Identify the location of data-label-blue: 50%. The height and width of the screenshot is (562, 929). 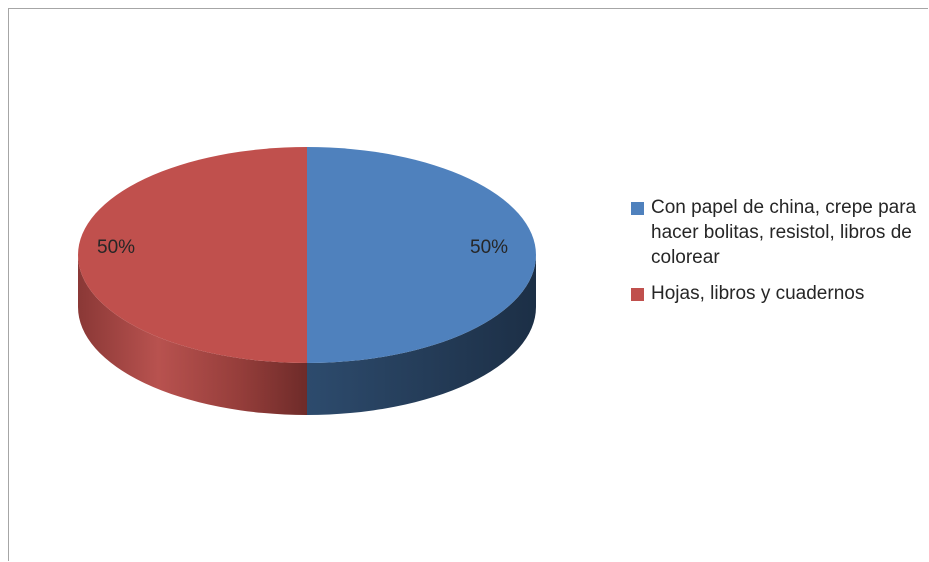
(489, 247).